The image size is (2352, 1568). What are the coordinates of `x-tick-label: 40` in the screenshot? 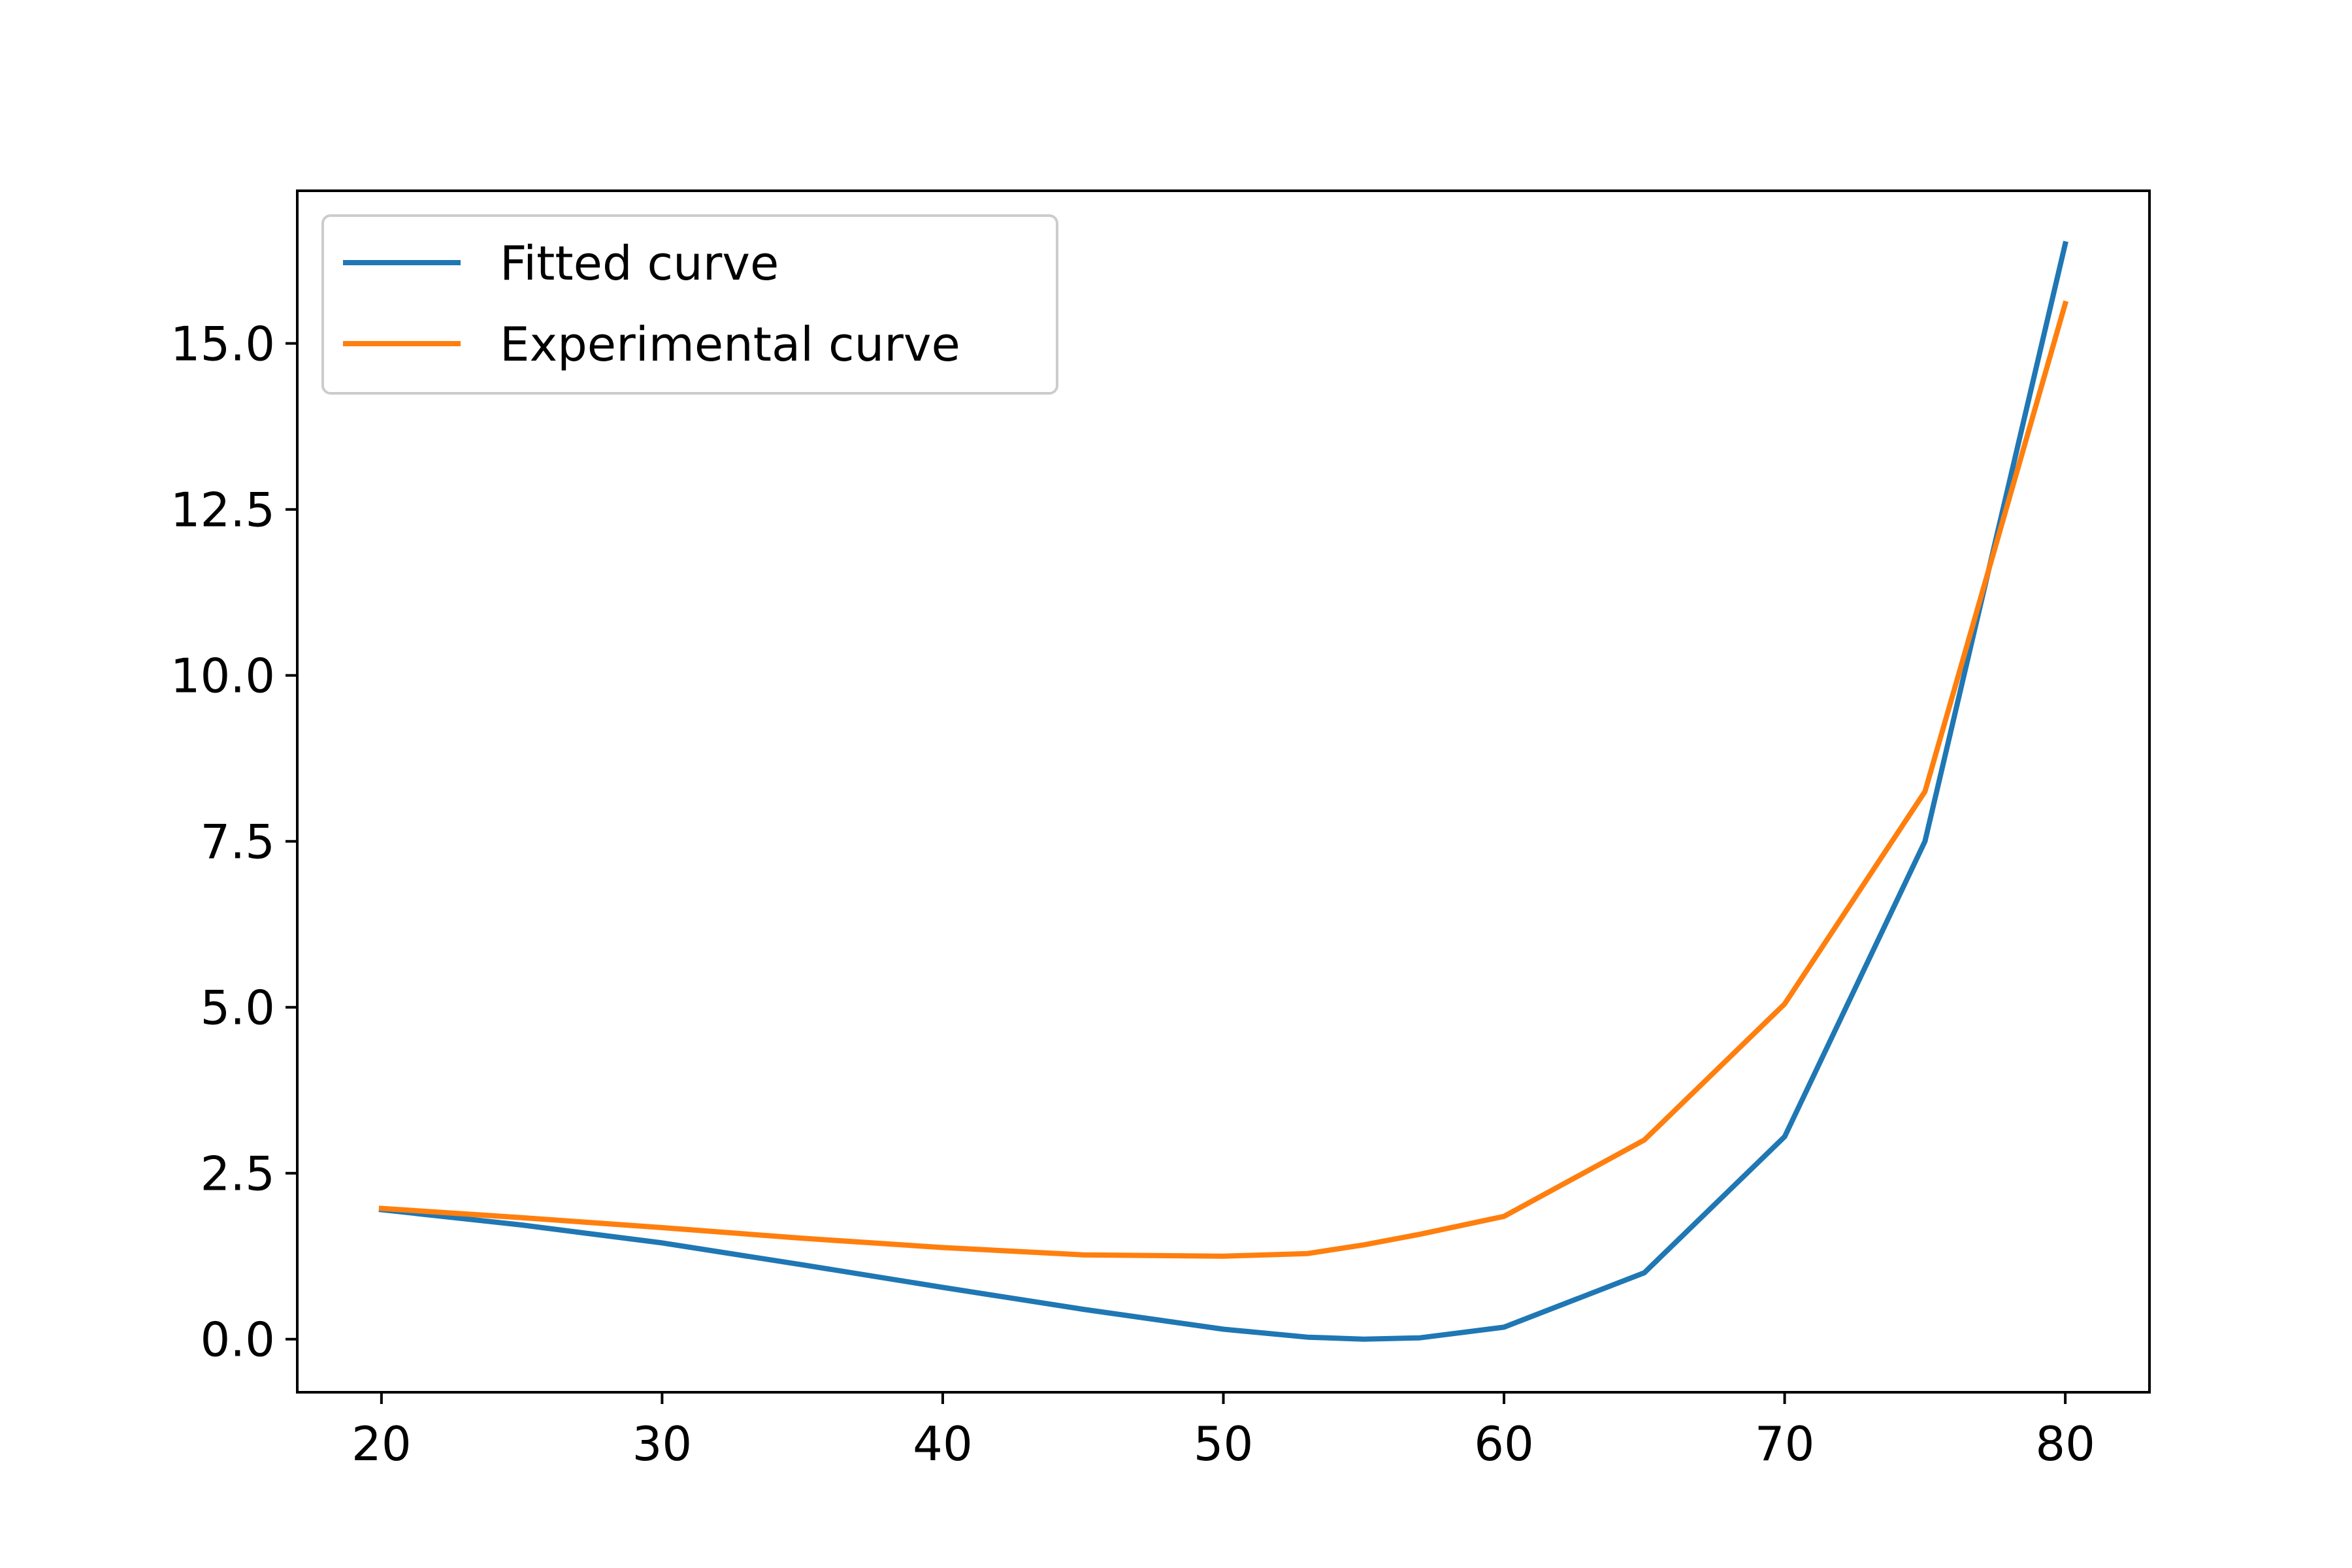 It's located at (943, 1443).